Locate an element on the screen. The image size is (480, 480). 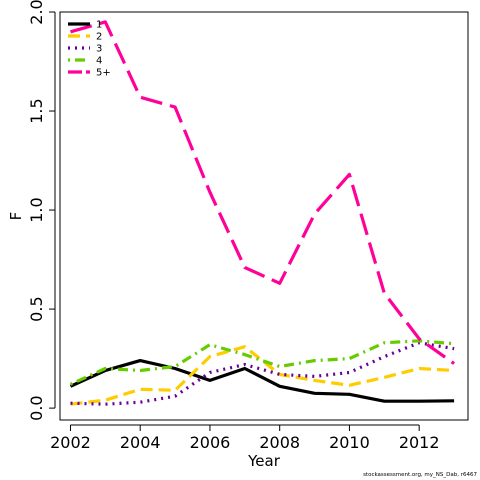
y-tick-label: 0.5 is located at coordinates (36, 308).